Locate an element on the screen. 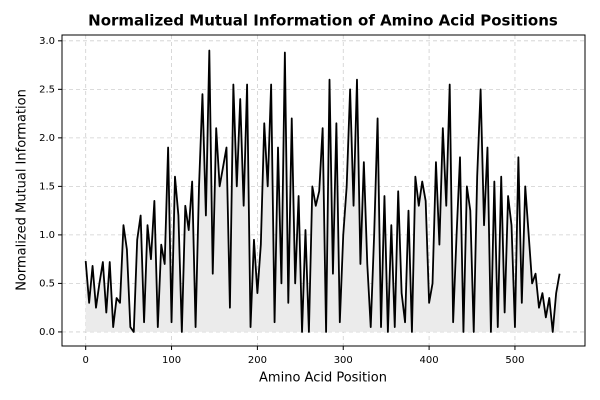 This screenshot has width=600, height=400. x-tick-label: 500 is located at coordinates (514, 360).